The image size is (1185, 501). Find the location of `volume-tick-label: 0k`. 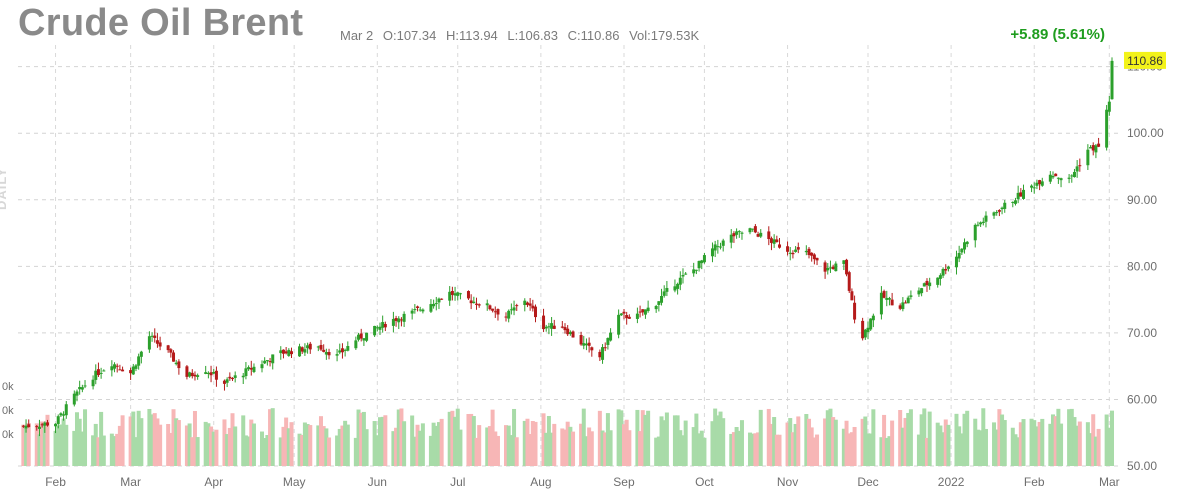

volume-tick-label: 0k is located at coordinates (8, 435).